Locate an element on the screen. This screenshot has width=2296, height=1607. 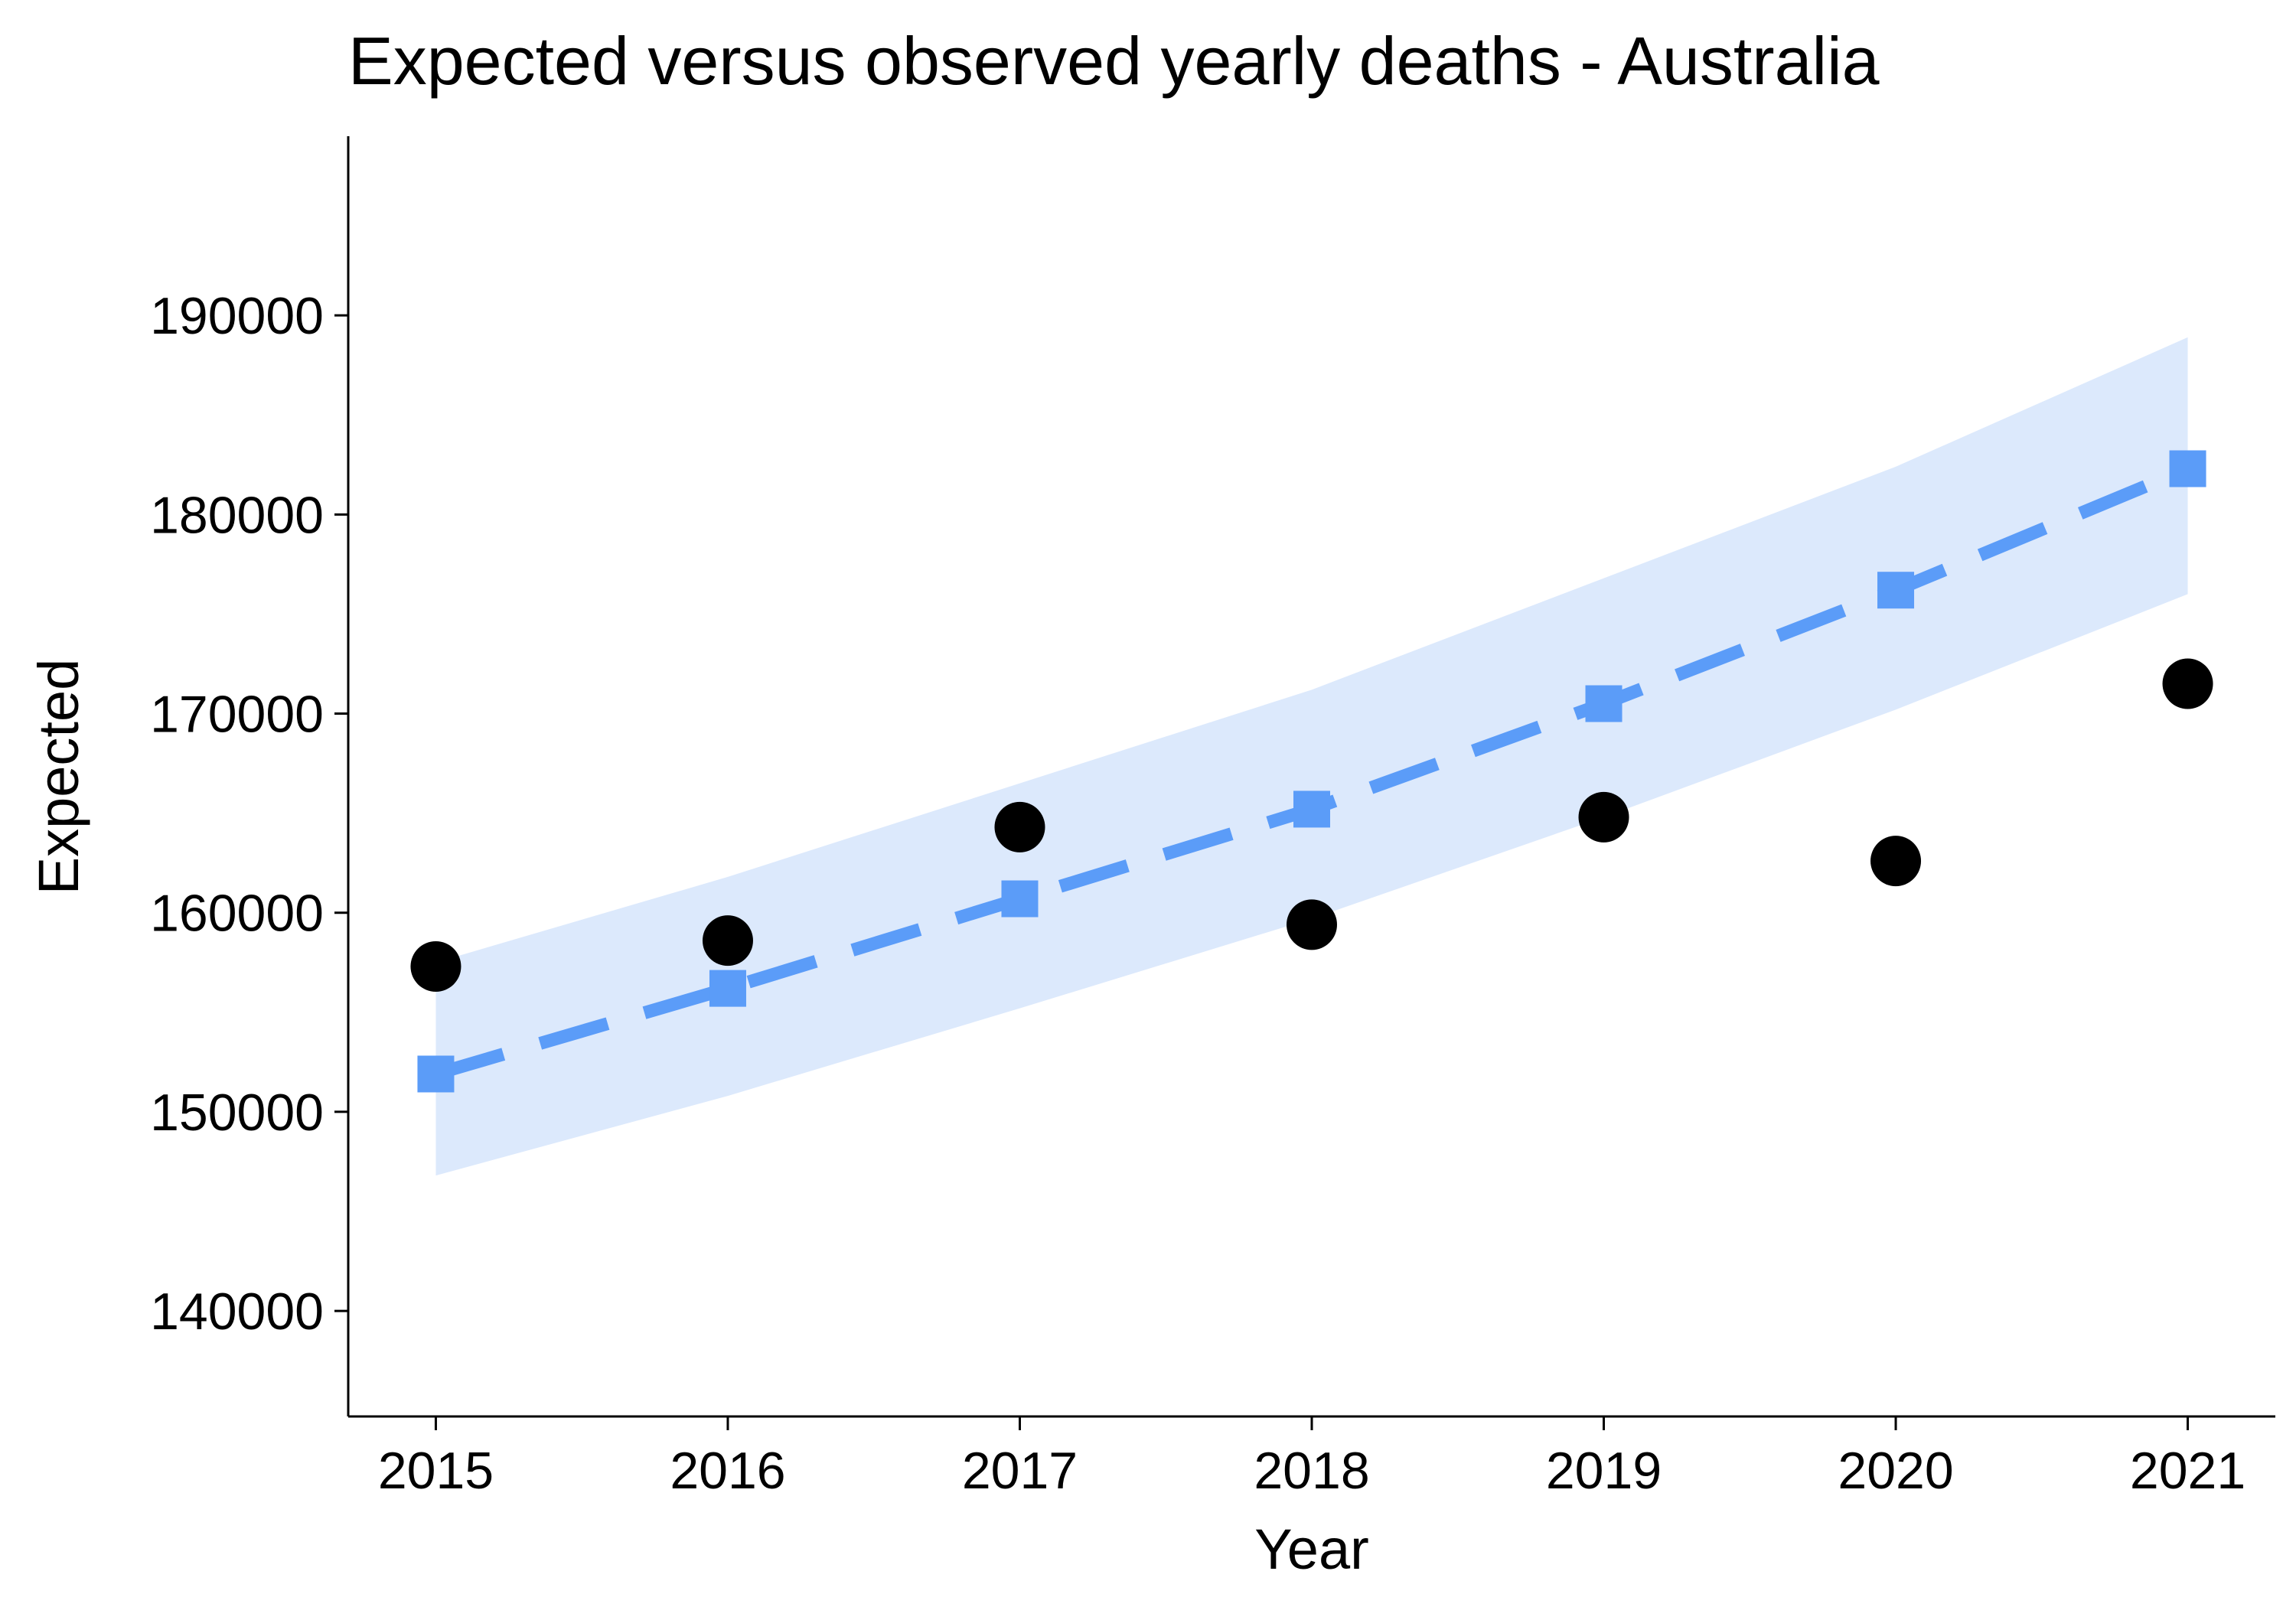
x-tick-label: 2019 is located at coordinates (1604, 1471).